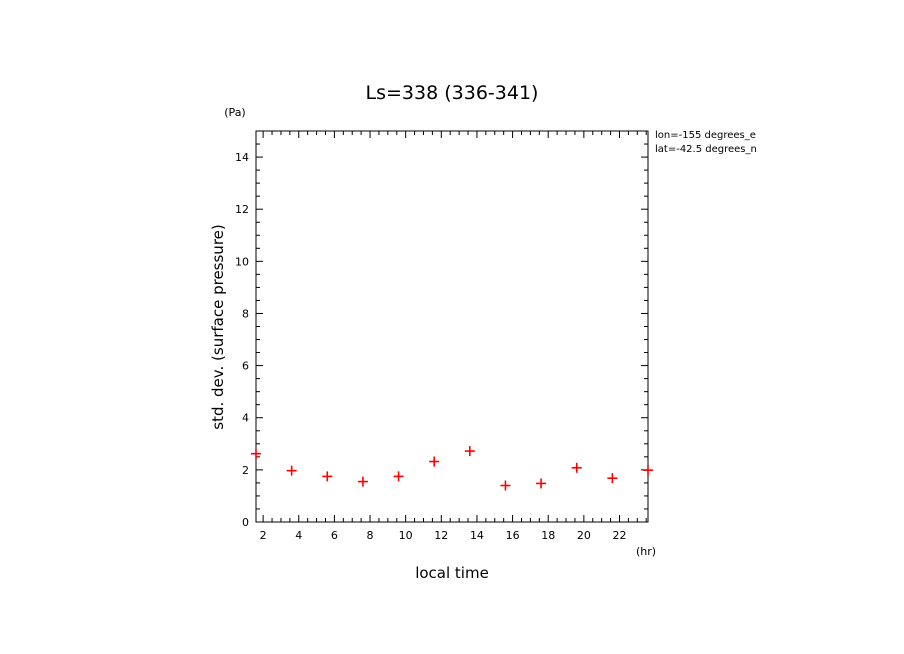  What do you see at coordinates (441, 535) in the screenshot?
I see `x-tick-label: 12` at bounding box center [441, 535].